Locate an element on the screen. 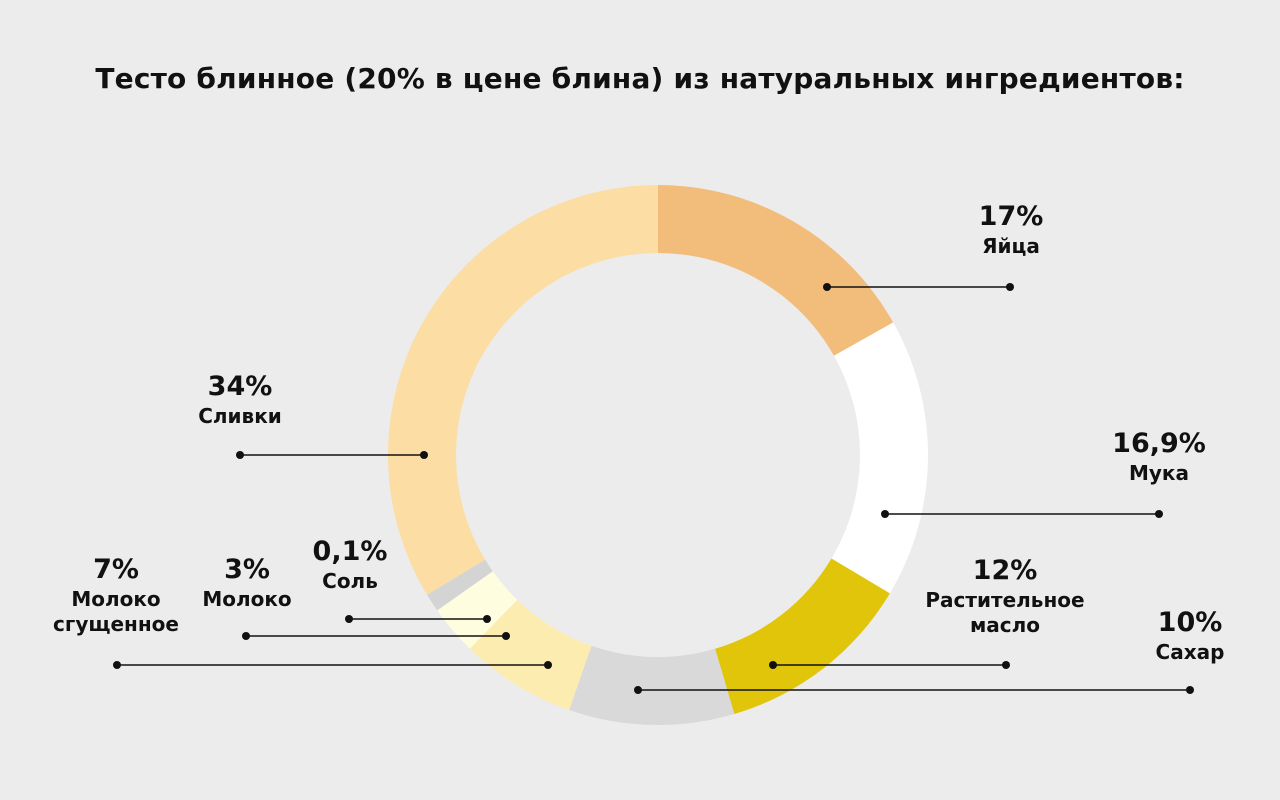 Image resolution: width=1280 pixels, height=800 pixels. label-milk: 3% Молоко is located at coordinates (247, 582).